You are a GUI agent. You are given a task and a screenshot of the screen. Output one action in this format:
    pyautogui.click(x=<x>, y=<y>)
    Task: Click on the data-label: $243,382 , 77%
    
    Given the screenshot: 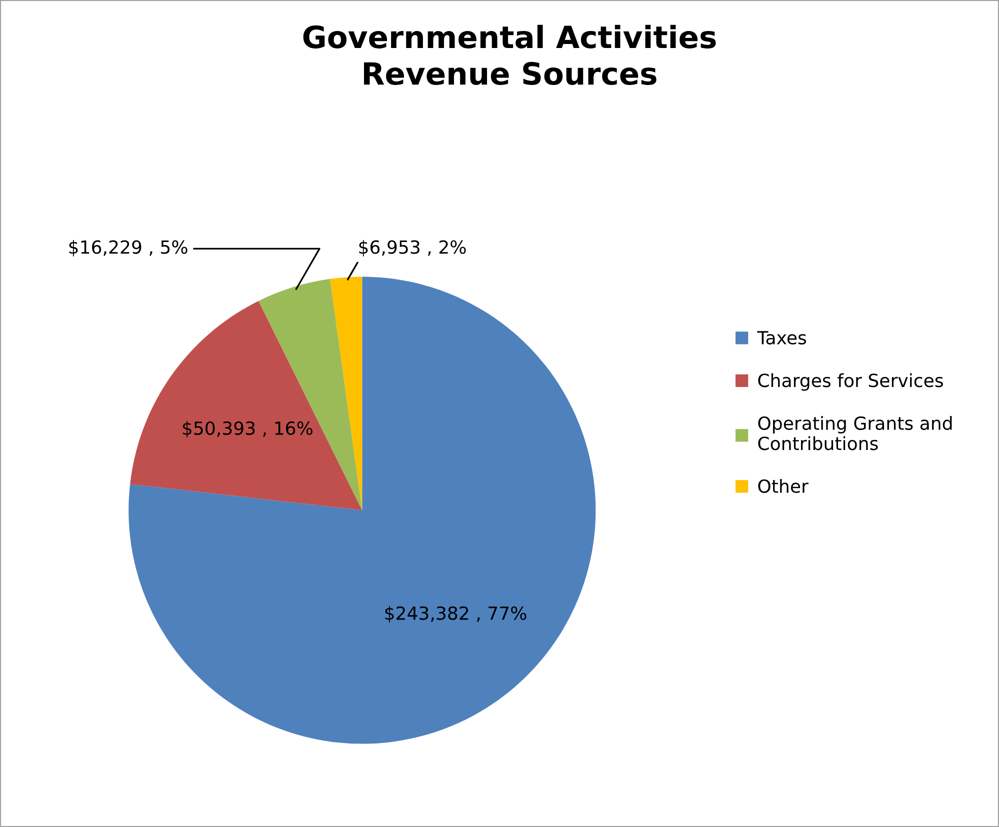 What is the action you would take?
    pyautogui.click(x=455, y=614)
    